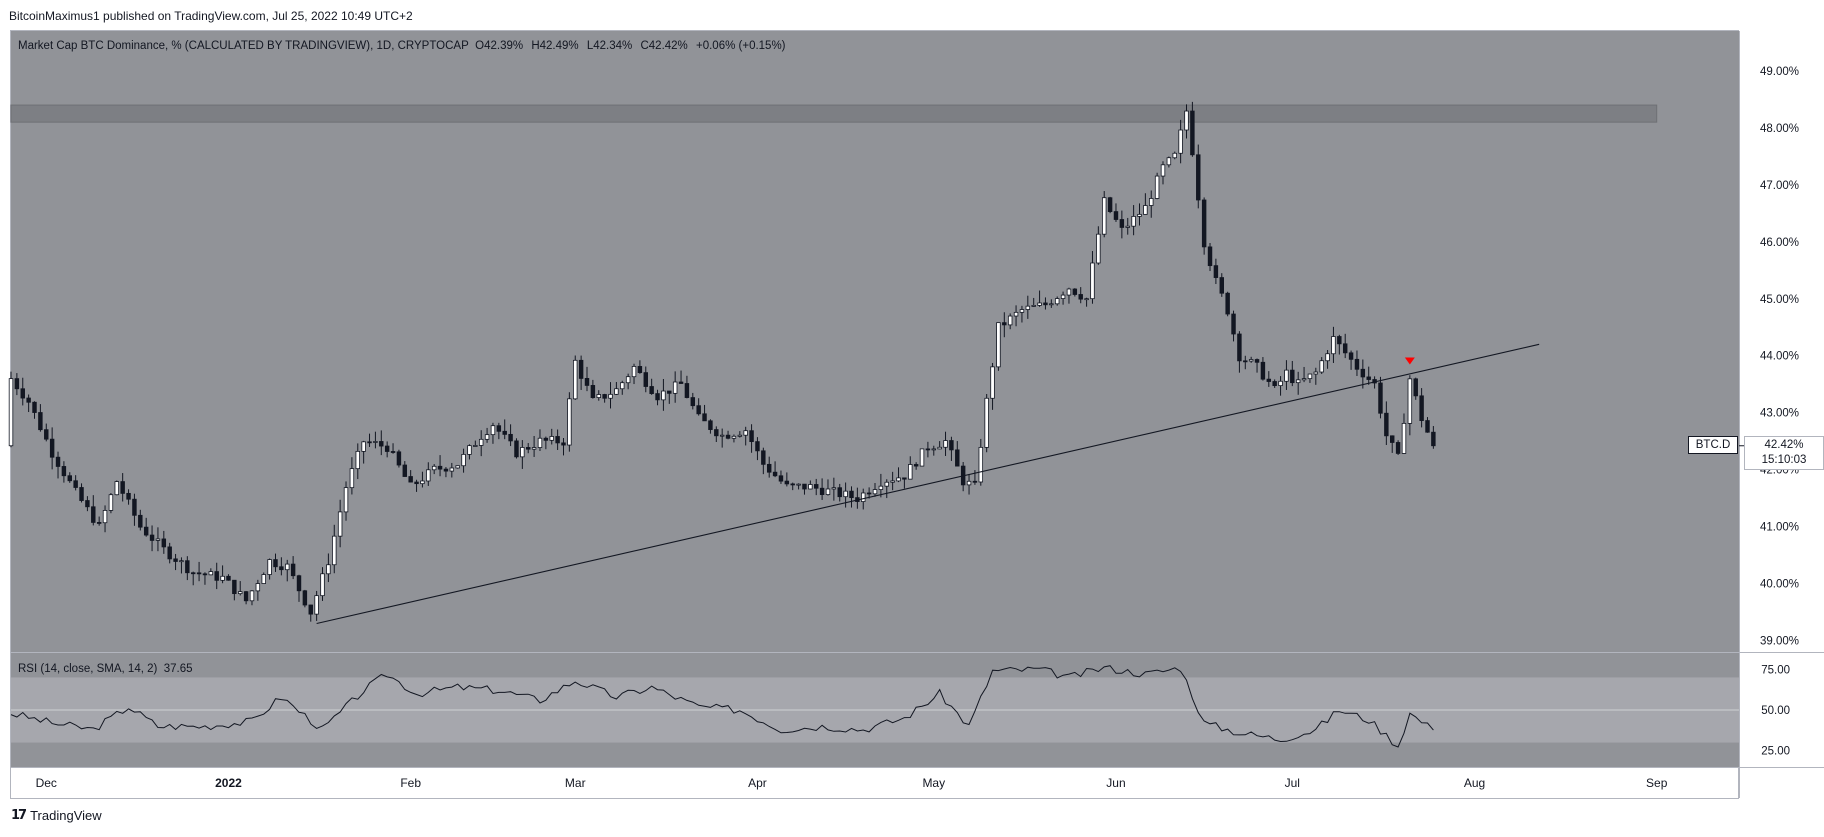  I want to click on time-tick-label: Dec, so click(46, 783).